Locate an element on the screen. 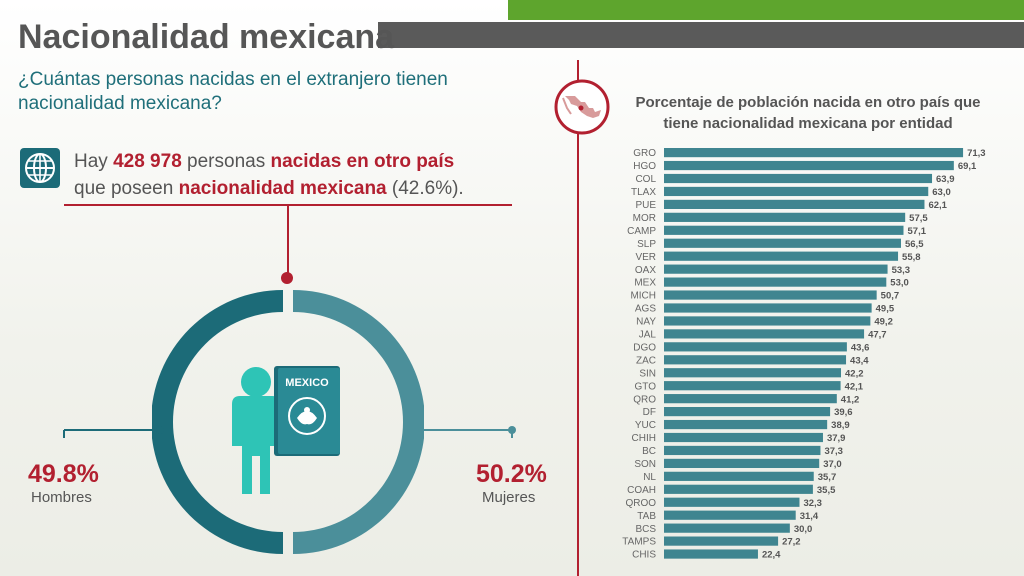 The height and width of the screenshot is (576, 1024). value-label: 22,4 is located at coordinates (771, 555).